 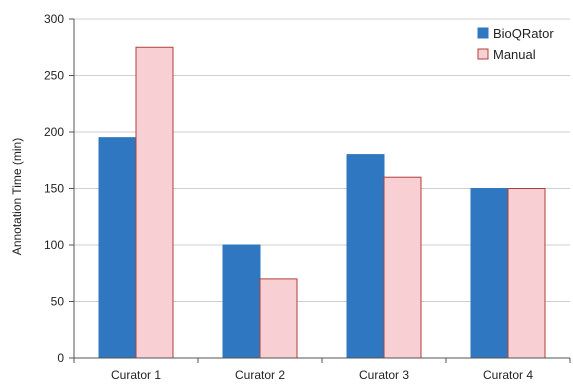 I want to click on y-tick-labels: 0 50 100 150 200 250 300, so click(x=54, y=188).